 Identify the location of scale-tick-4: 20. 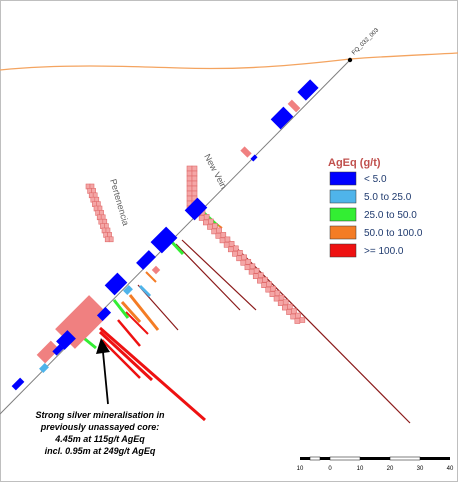
(390, 469).